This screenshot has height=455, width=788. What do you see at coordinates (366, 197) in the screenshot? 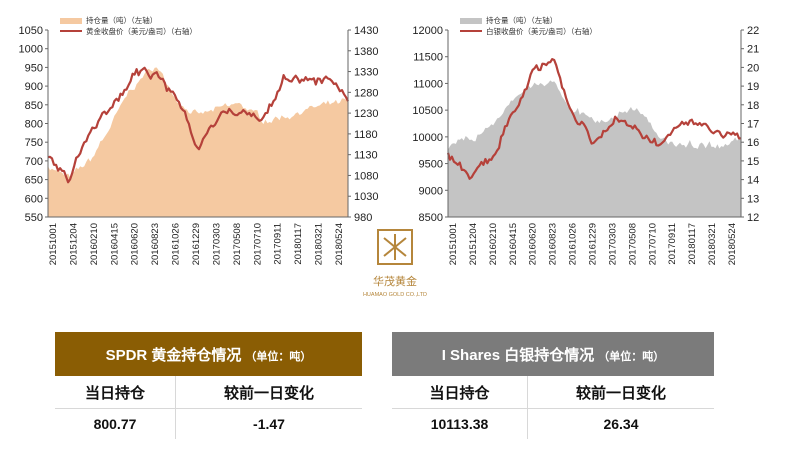
I see `gold-right-tick-label: 1030` at bounding box center [366, 197].